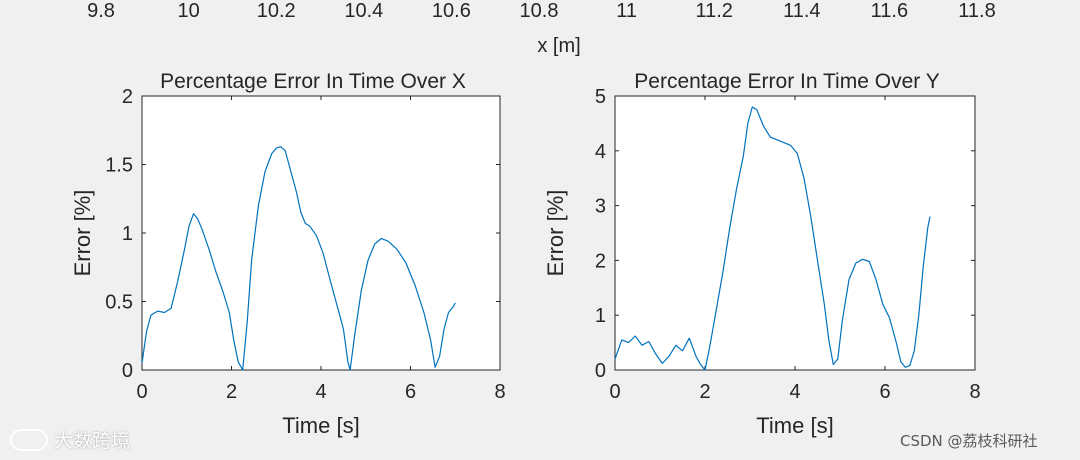 The width and height of the screenshot is (1080, 460). I want to click on top-axis-tick-label: 10, so click(188, 11).